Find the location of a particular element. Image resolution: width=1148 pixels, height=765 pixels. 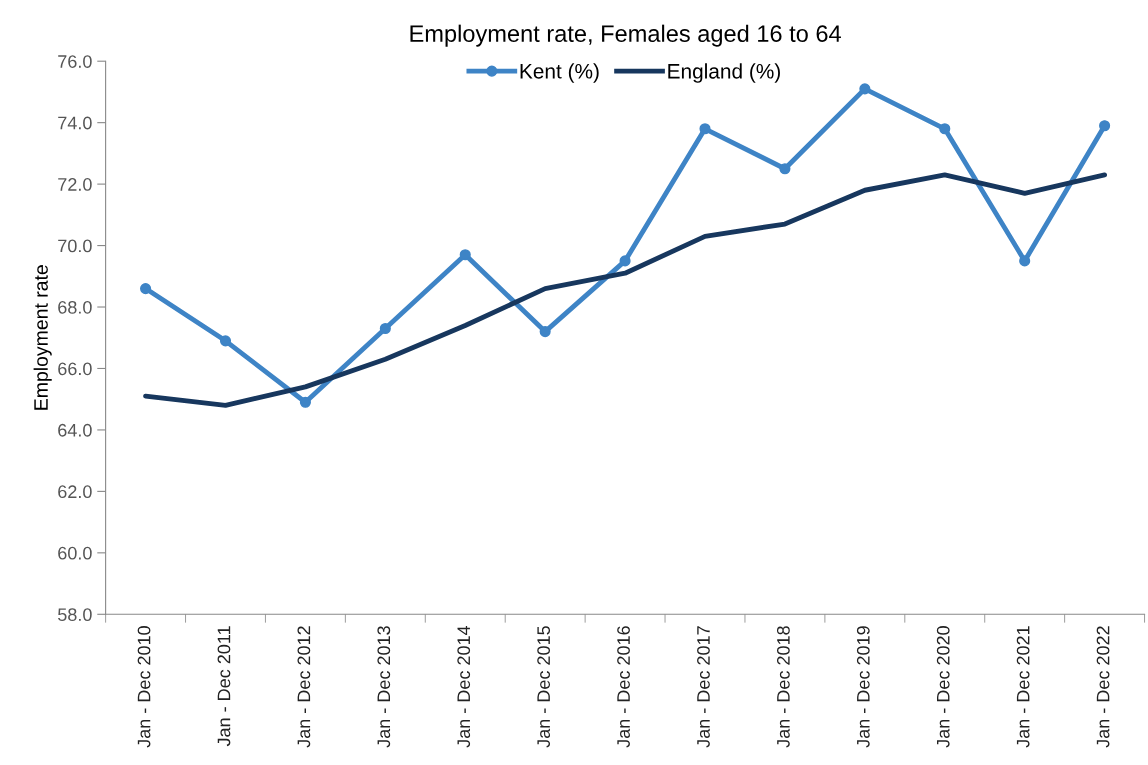

y-tick-label: 70.0 is located at coordinates (75, 246).